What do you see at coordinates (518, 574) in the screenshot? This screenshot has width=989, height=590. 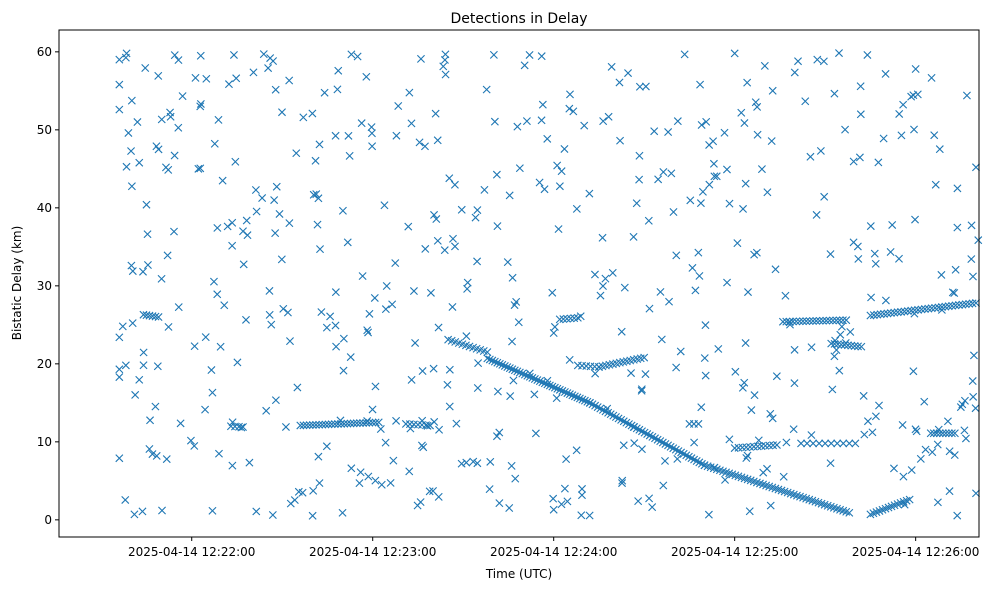 I see `x-axis-label: Time (UTC)` at bounding box center [518, 574].